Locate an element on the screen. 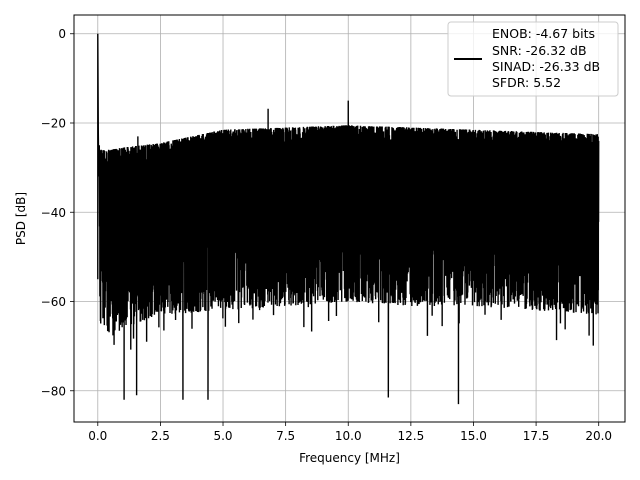 This screenshot has height=480, width=640. y-tick-label: −20 is located at coordinates (53, 123).